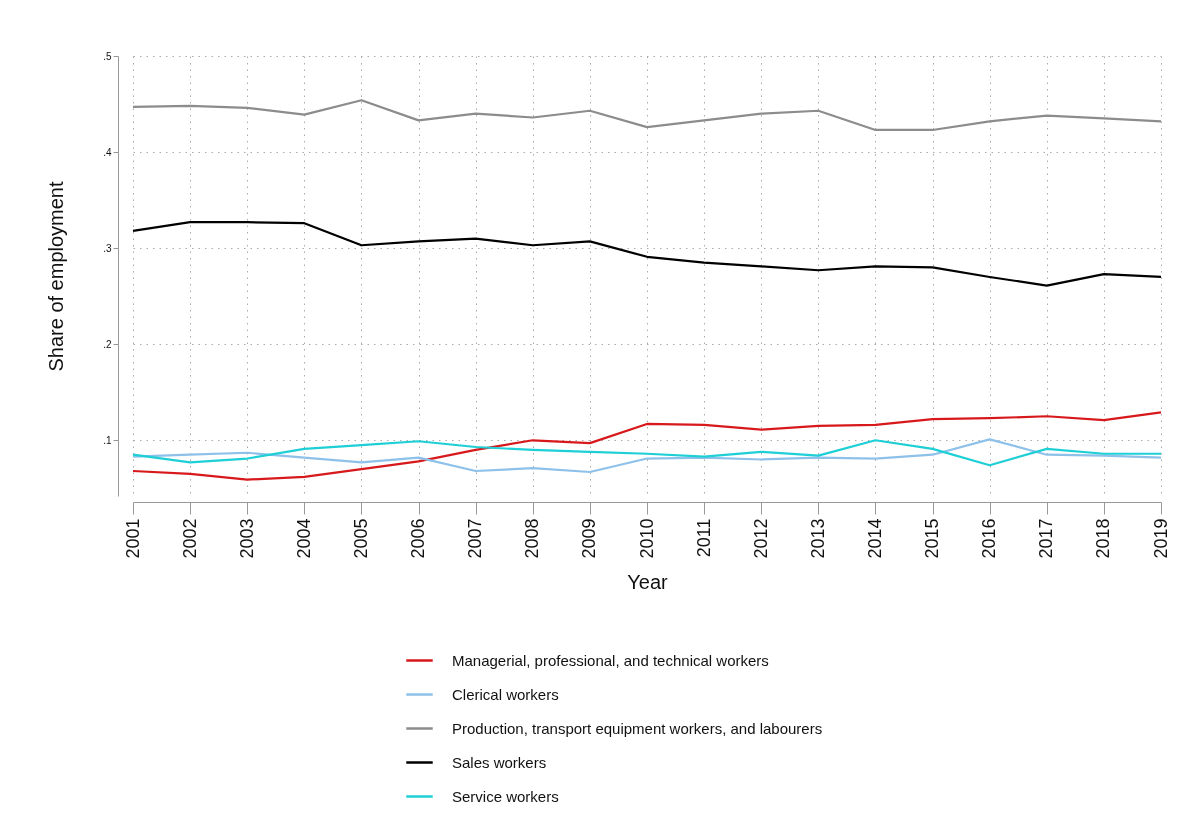 The width and height of the screenshot is (1201, 825). Describe the element at coordinates (303, 538) in the screenshot. I see `x-tick-label: 2004` at that location.